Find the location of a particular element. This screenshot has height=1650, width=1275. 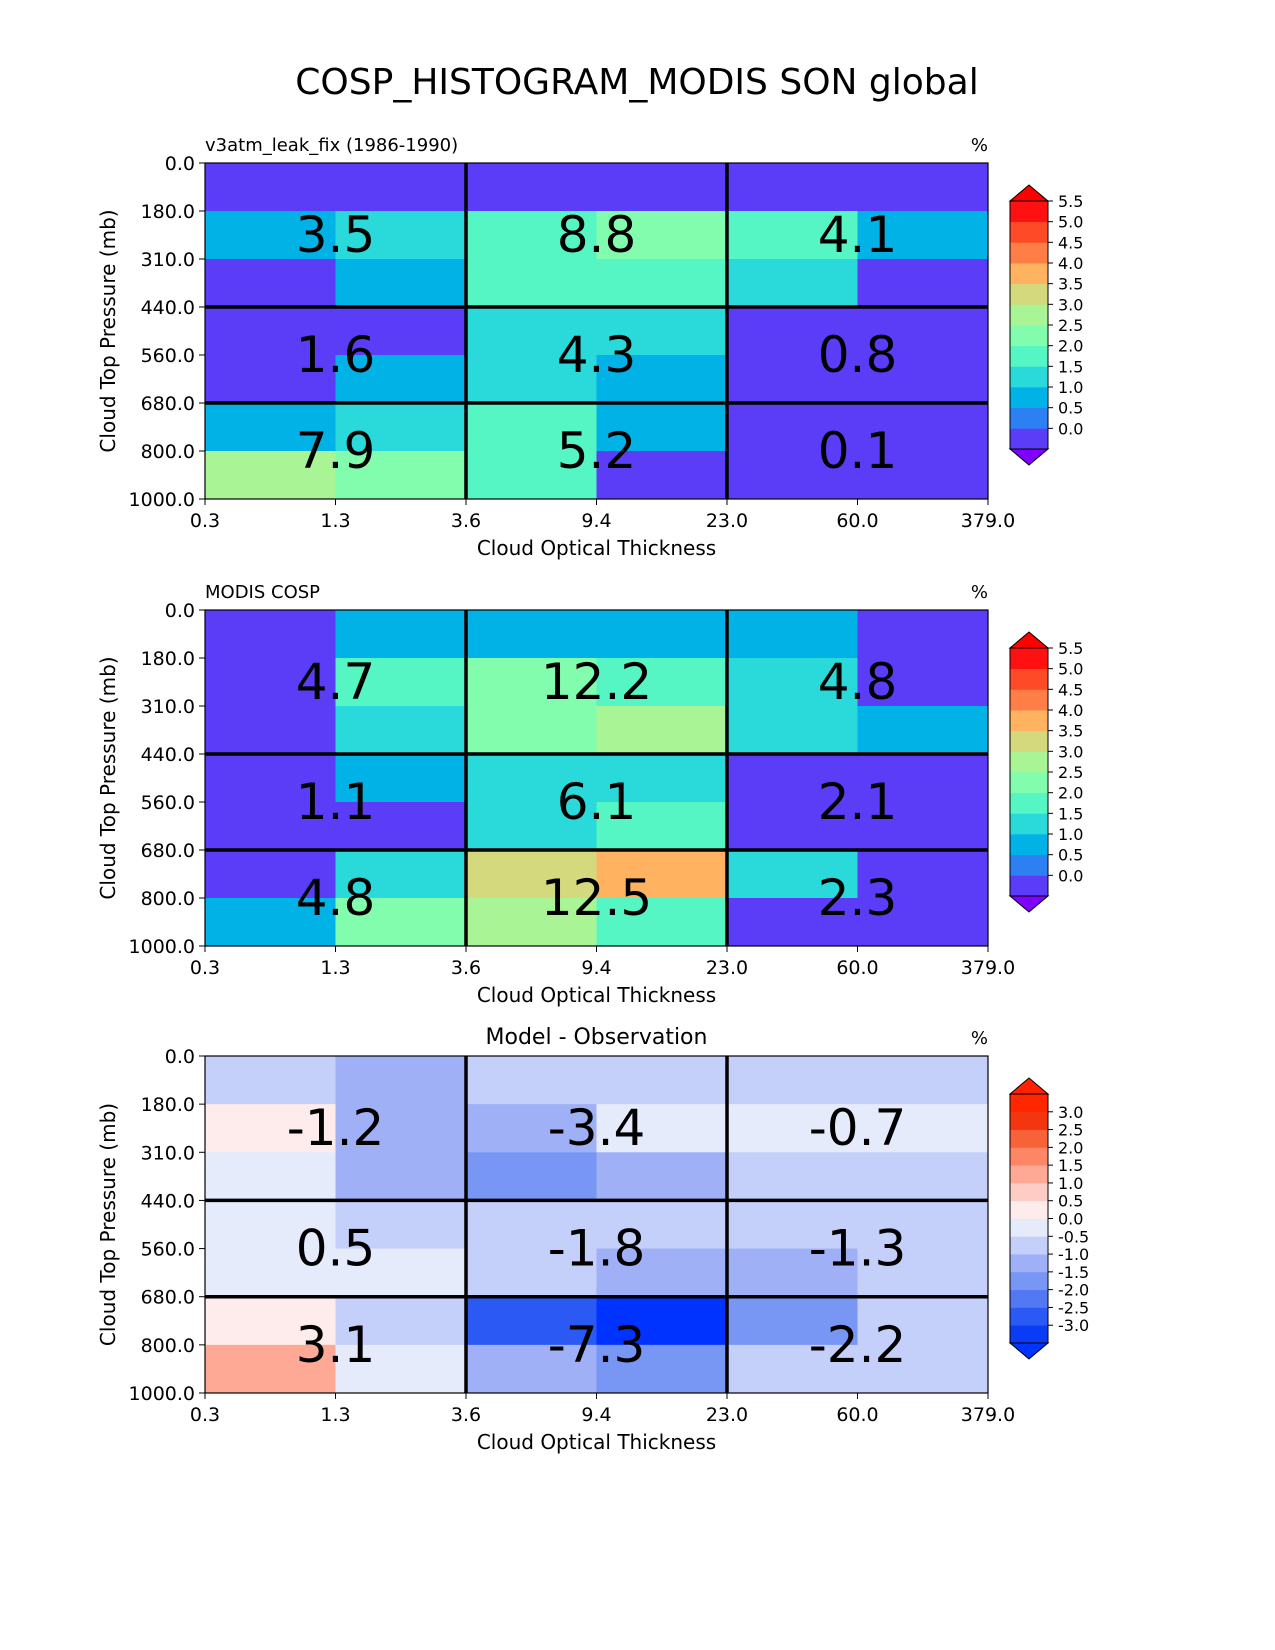

box-value-label: 1.1 is located at coordinates (336, 802).